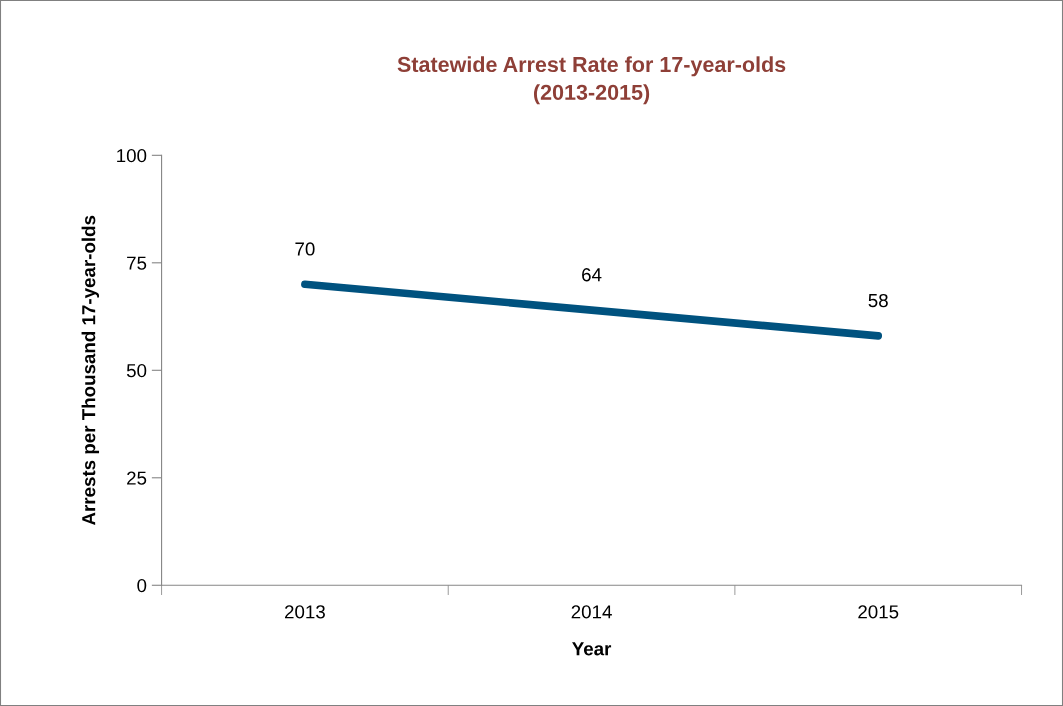 This screenshot has width=1063, height=706. What do you see at coordinates (878, 612) in the screenshot?
I see `x-tick-label: 2015` at bounding box center [878, 612].